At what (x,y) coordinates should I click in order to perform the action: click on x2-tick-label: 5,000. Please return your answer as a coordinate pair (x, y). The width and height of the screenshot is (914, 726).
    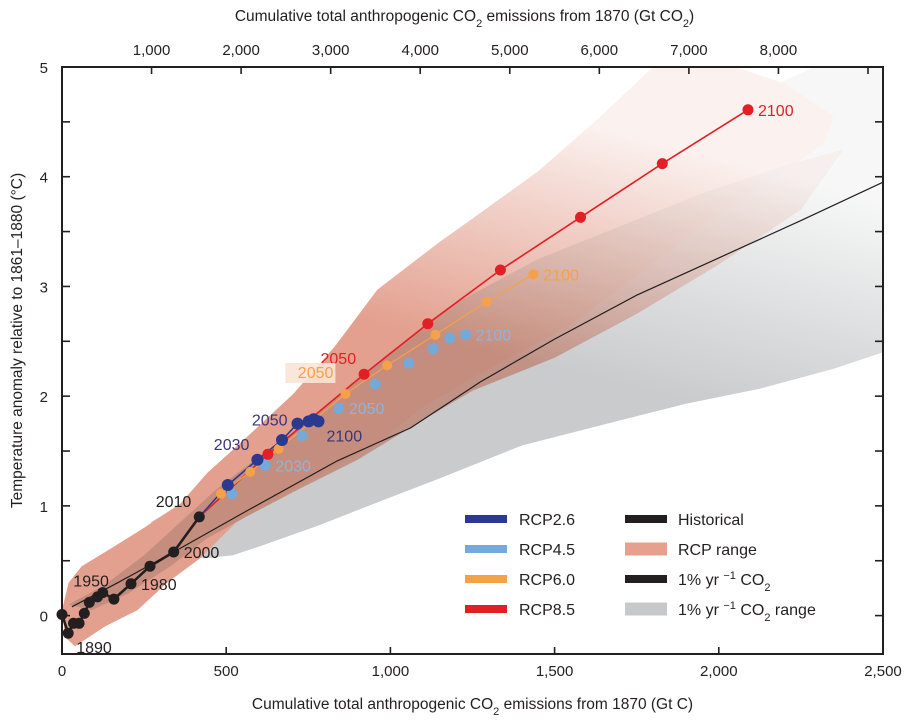
    Looking at the image, I should click on (510, 50).